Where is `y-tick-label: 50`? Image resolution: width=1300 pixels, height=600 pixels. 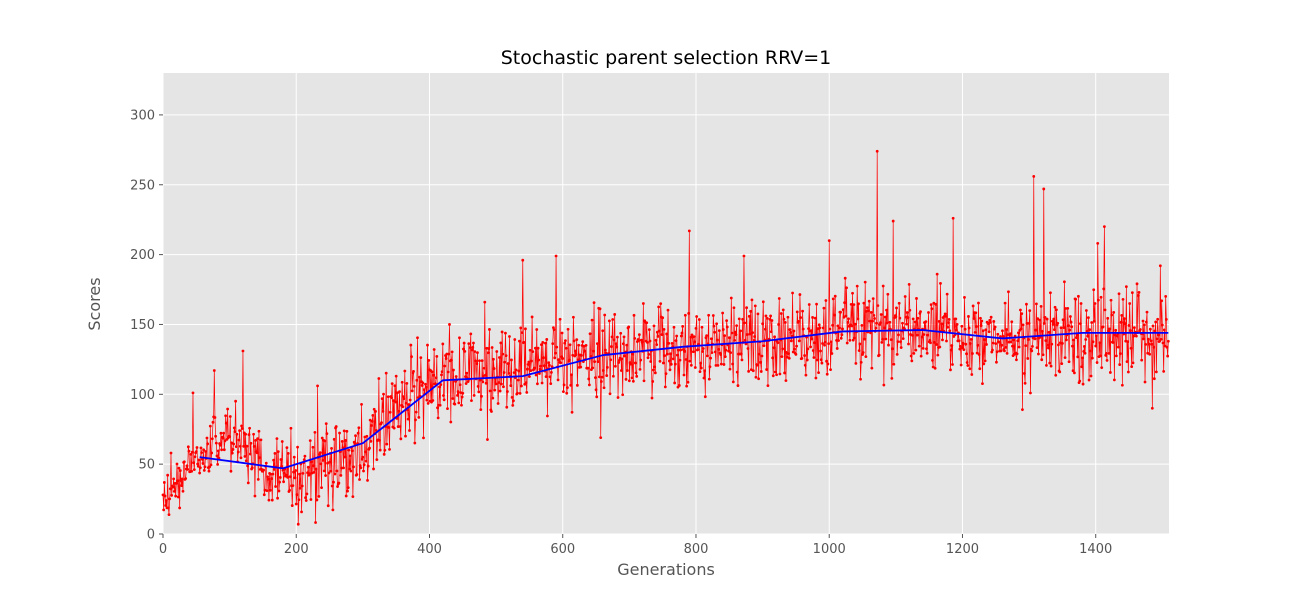 y-tick-label: 50 is located at coordinates (146, 465).